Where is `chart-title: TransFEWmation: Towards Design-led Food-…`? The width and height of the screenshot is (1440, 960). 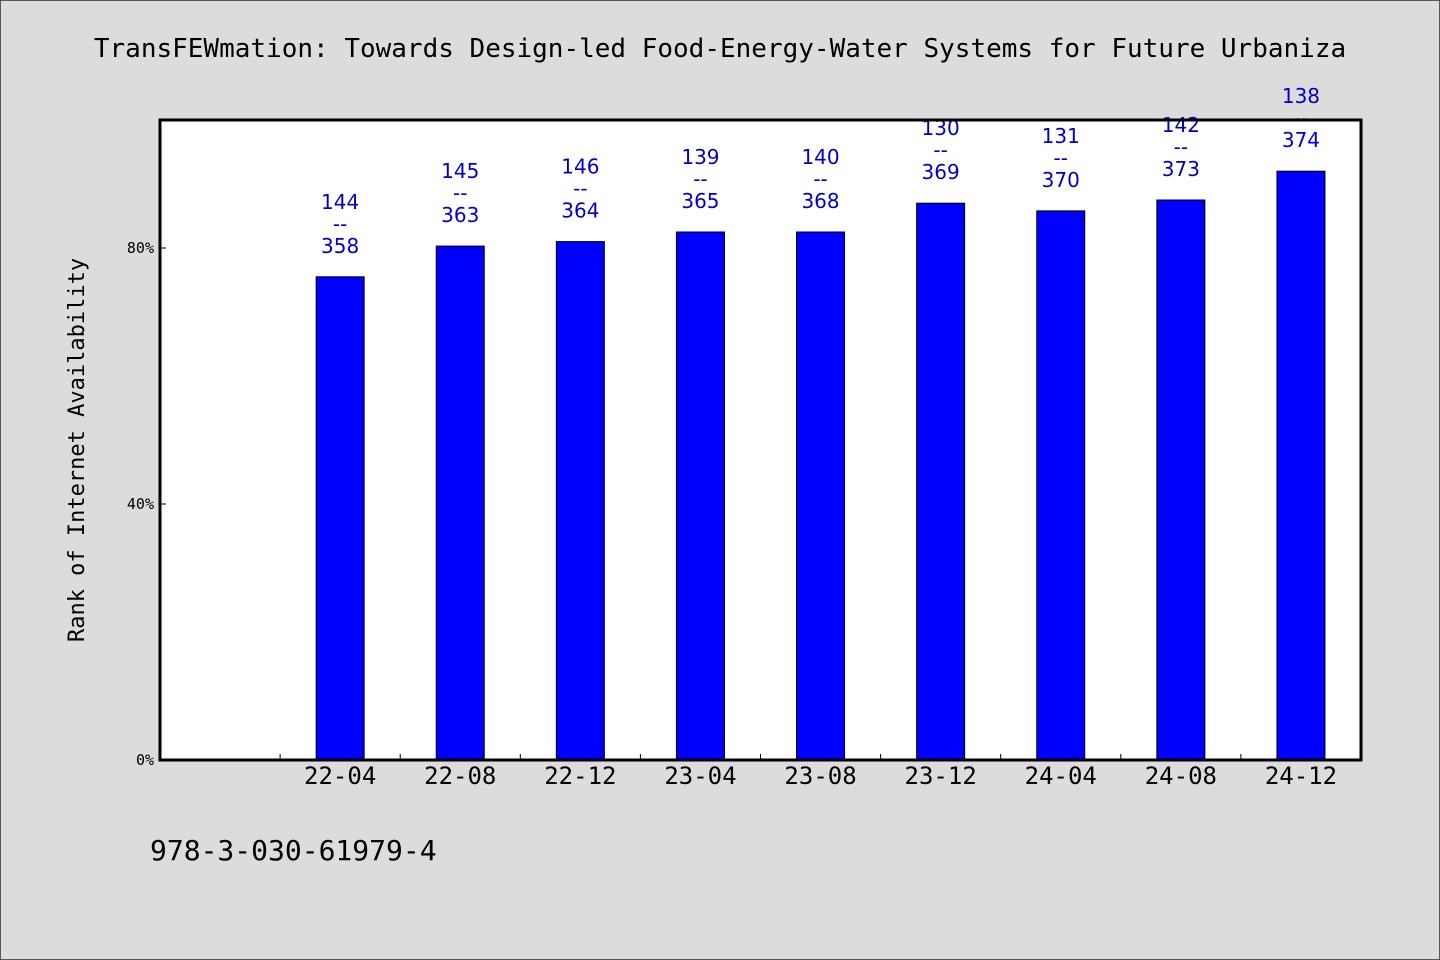 chart-title: TransFEWmation: Towards Design-led Food-… is located at coordinates (720, 49).